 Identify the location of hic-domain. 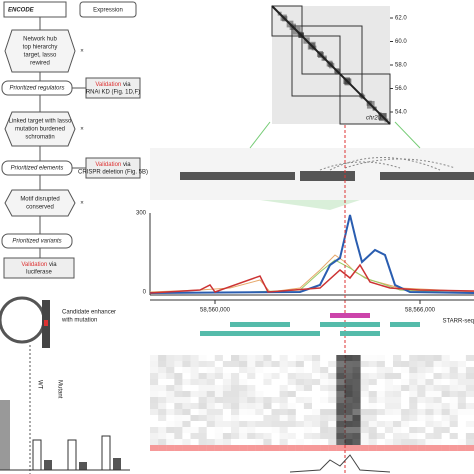
(321, 55).